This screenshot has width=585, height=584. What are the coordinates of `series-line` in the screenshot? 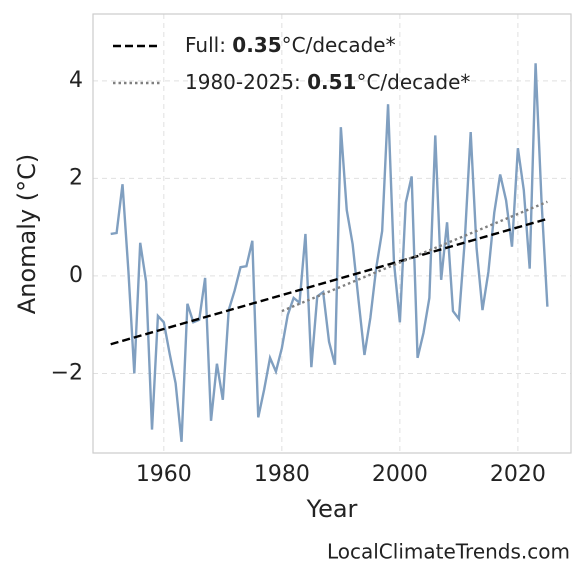 It's located at (414, 256).